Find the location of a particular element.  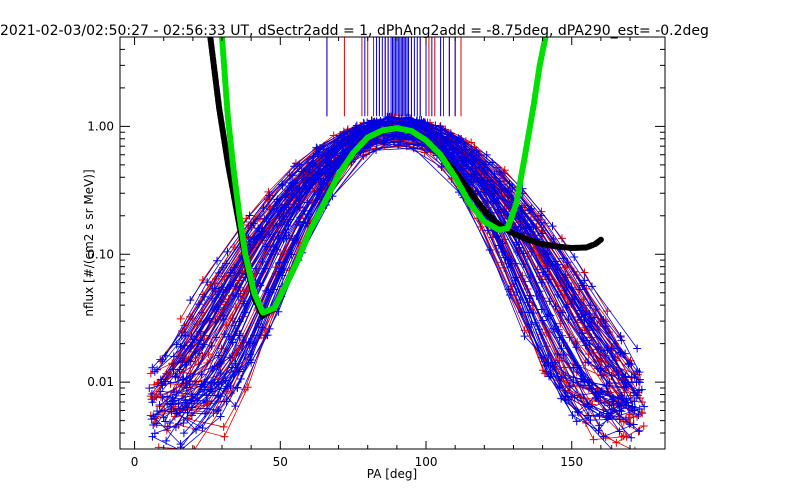

x-tick-label: 100 is located at coordinates (426, 462).